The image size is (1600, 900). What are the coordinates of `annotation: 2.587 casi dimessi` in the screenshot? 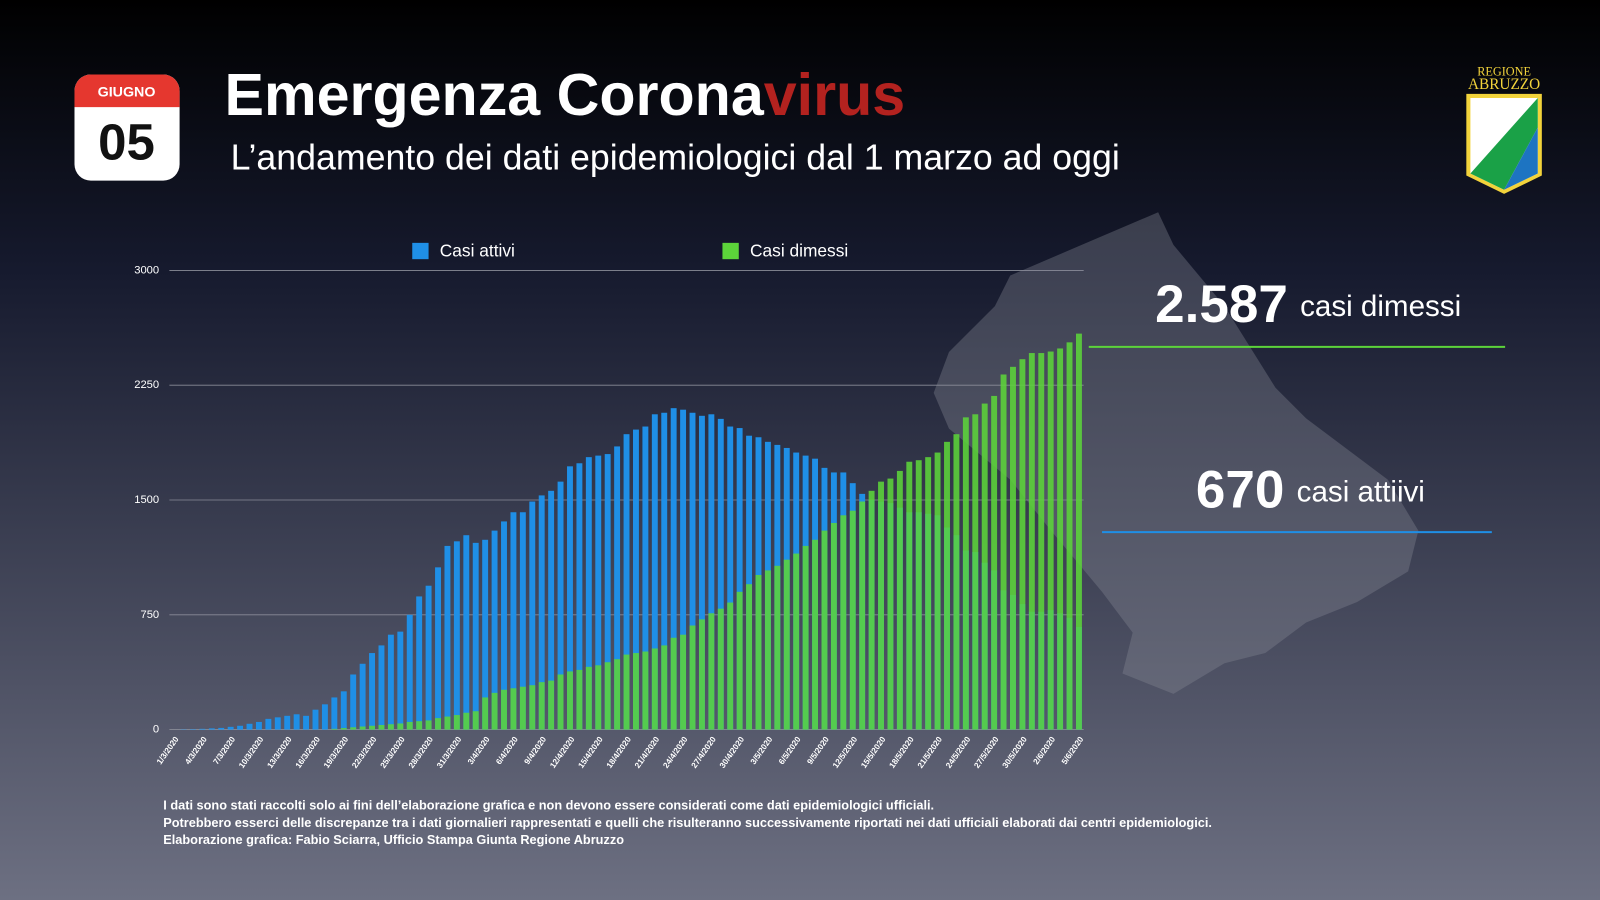 It's located at (1308, 304).